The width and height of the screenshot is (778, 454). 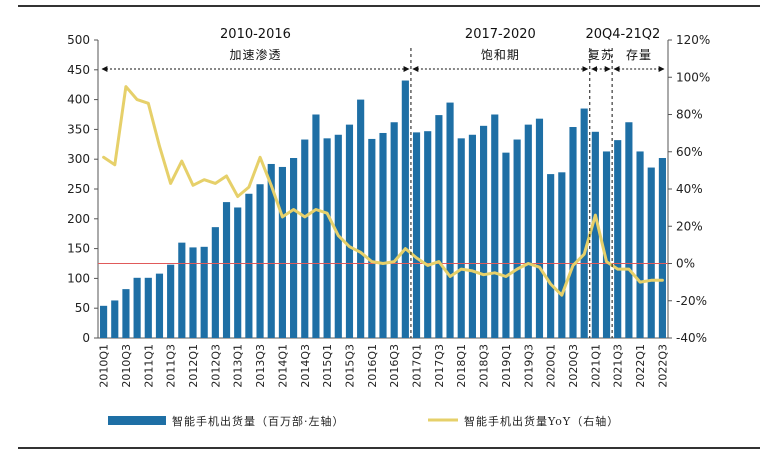 What do you see at coordinates (148, 366) in the screenshot?
I see `x-tick-label: 2011Q1` at bounding box center [148, 366].